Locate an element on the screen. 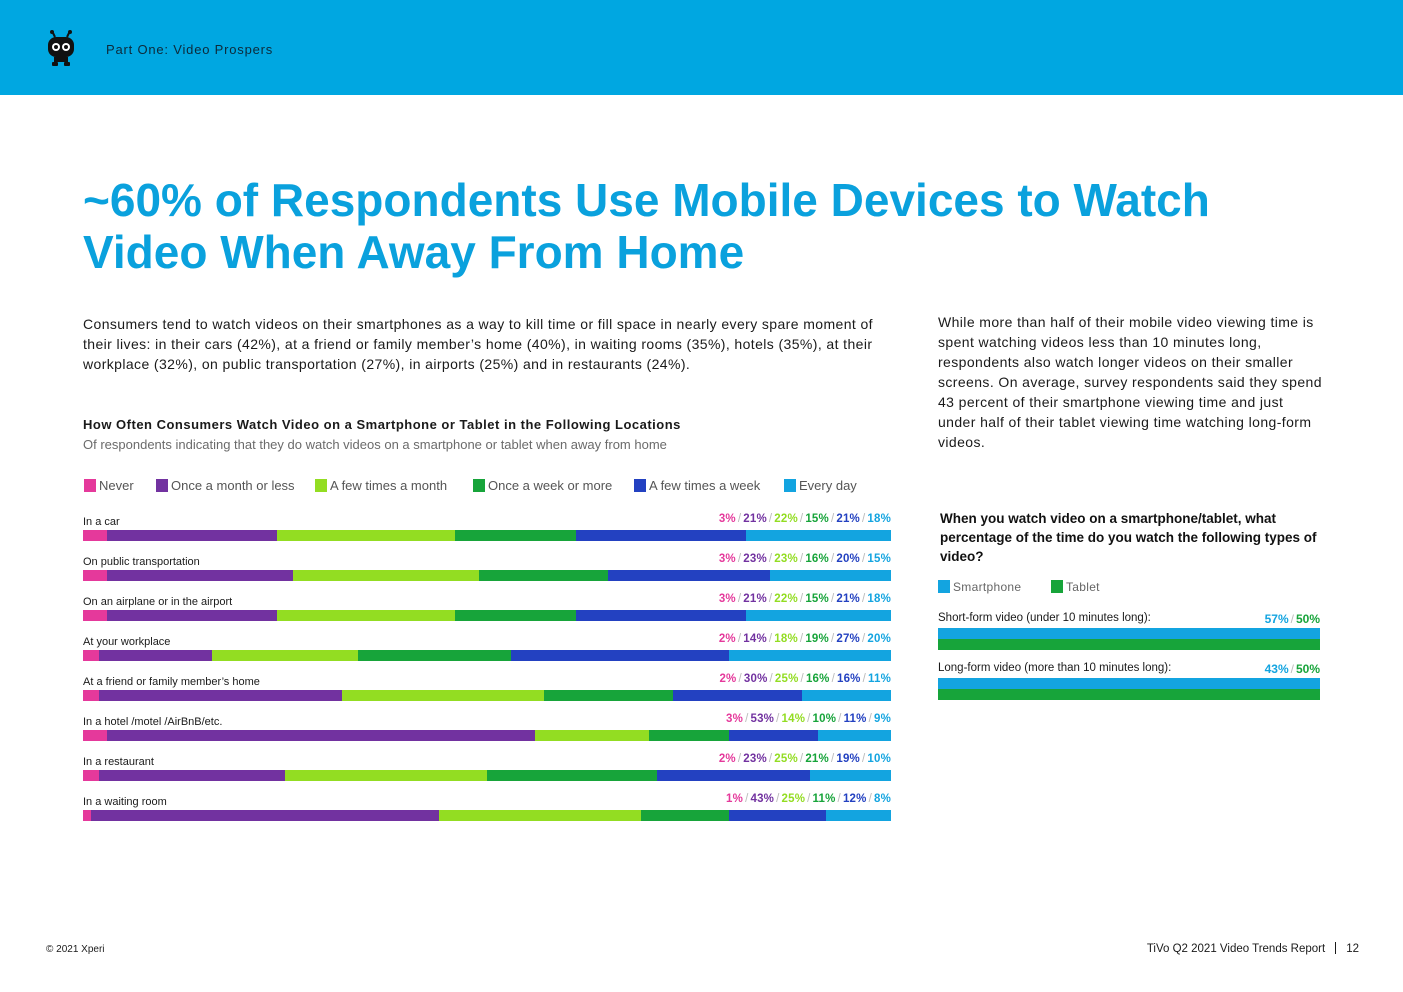  legend-every-day: Every day is located at coordinates (820, 485).